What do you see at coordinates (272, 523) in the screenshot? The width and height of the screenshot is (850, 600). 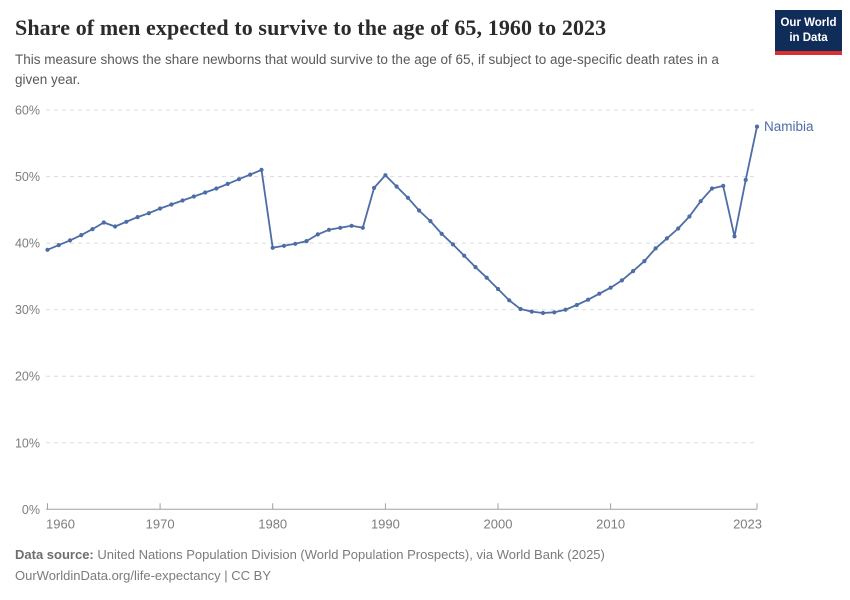 I see `x-tick-label: 1980` at bounding box center [272, 523].